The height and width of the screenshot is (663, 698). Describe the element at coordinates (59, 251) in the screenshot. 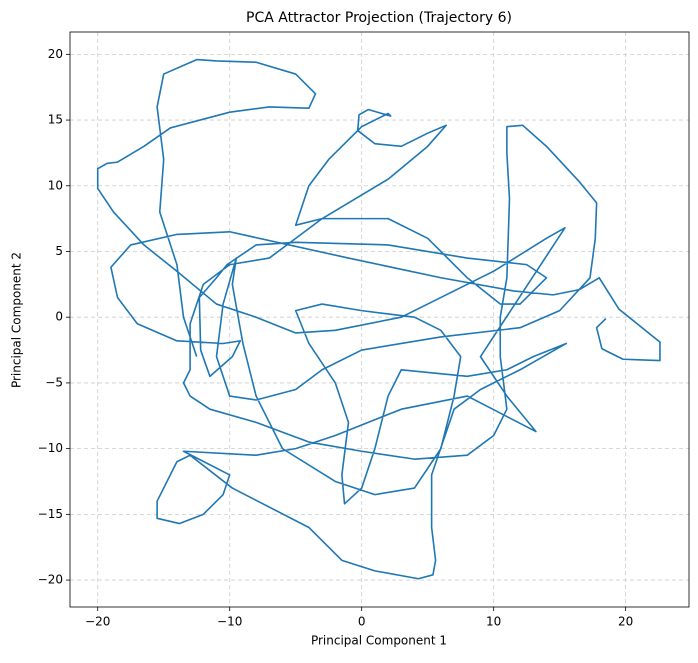

I see `y-tick-label: 5` at that location.